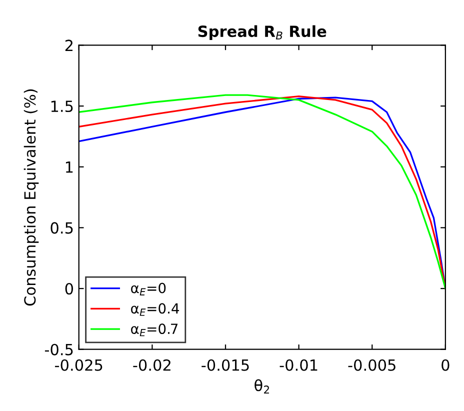 This screenshot has height=411, width=464. Describe the element at coordinates (261, 386) in the screenshot. I see `x-axis-title: θ$_{2}$` at that location.